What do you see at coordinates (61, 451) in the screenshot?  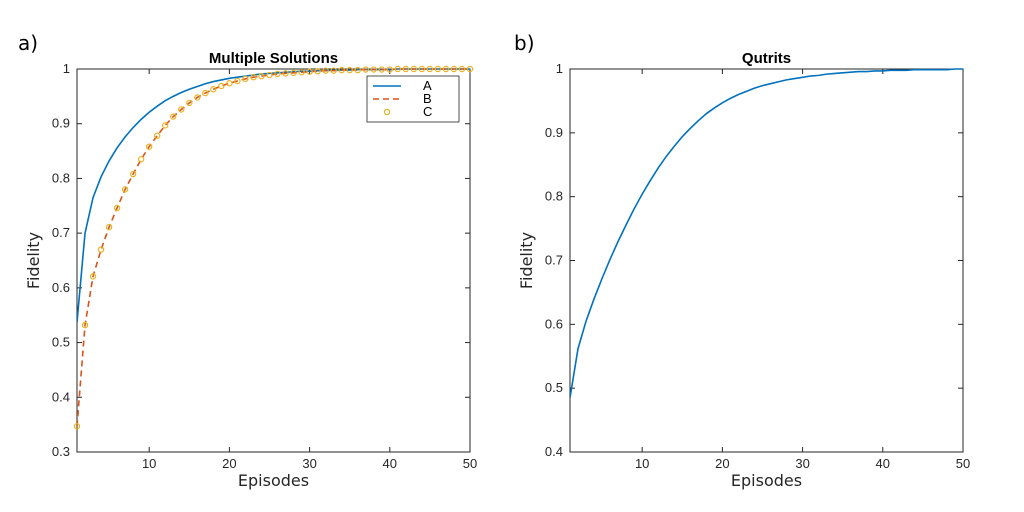 I see `y-tick-label: 0.3` at bounding box center [61, 451].